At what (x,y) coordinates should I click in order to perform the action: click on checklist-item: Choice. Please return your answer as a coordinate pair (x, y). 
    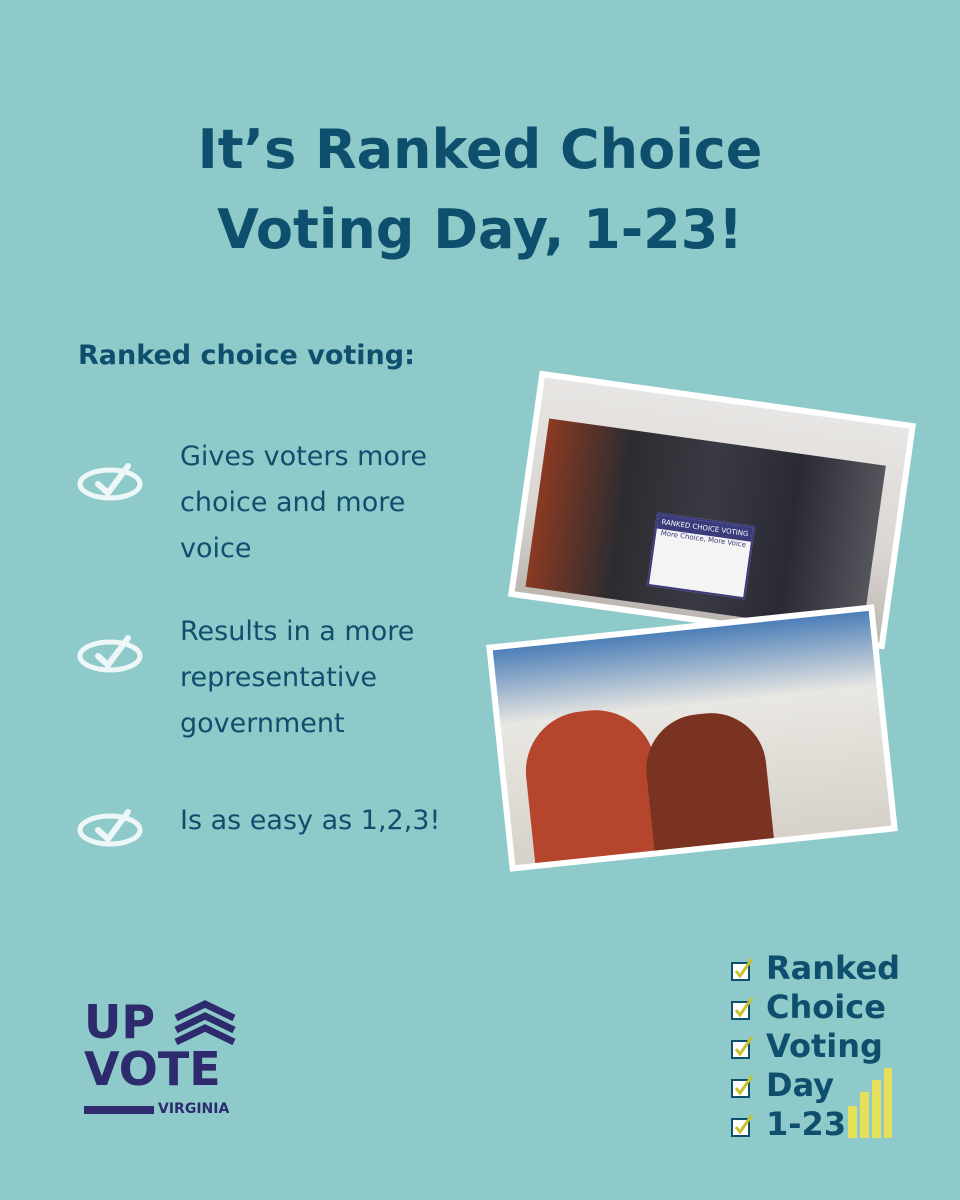
    Looking at the image, I should click on (808, 1007).